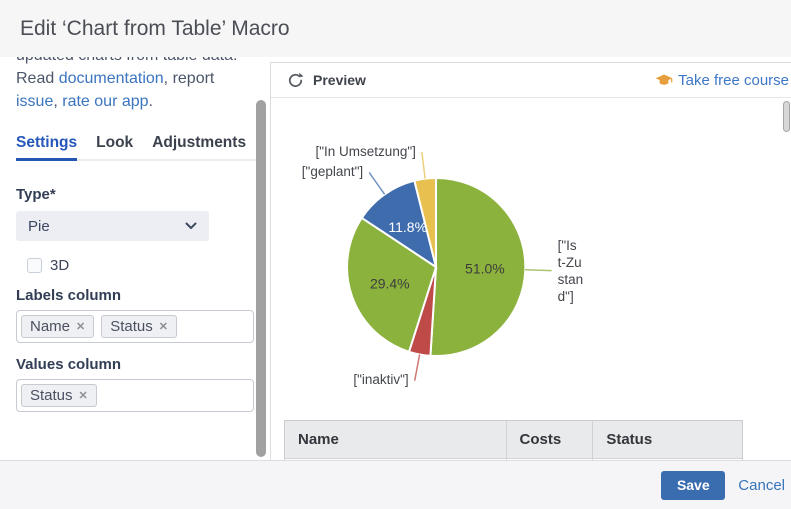  I want to click on type-select-value: Pie, so click(39, 226).